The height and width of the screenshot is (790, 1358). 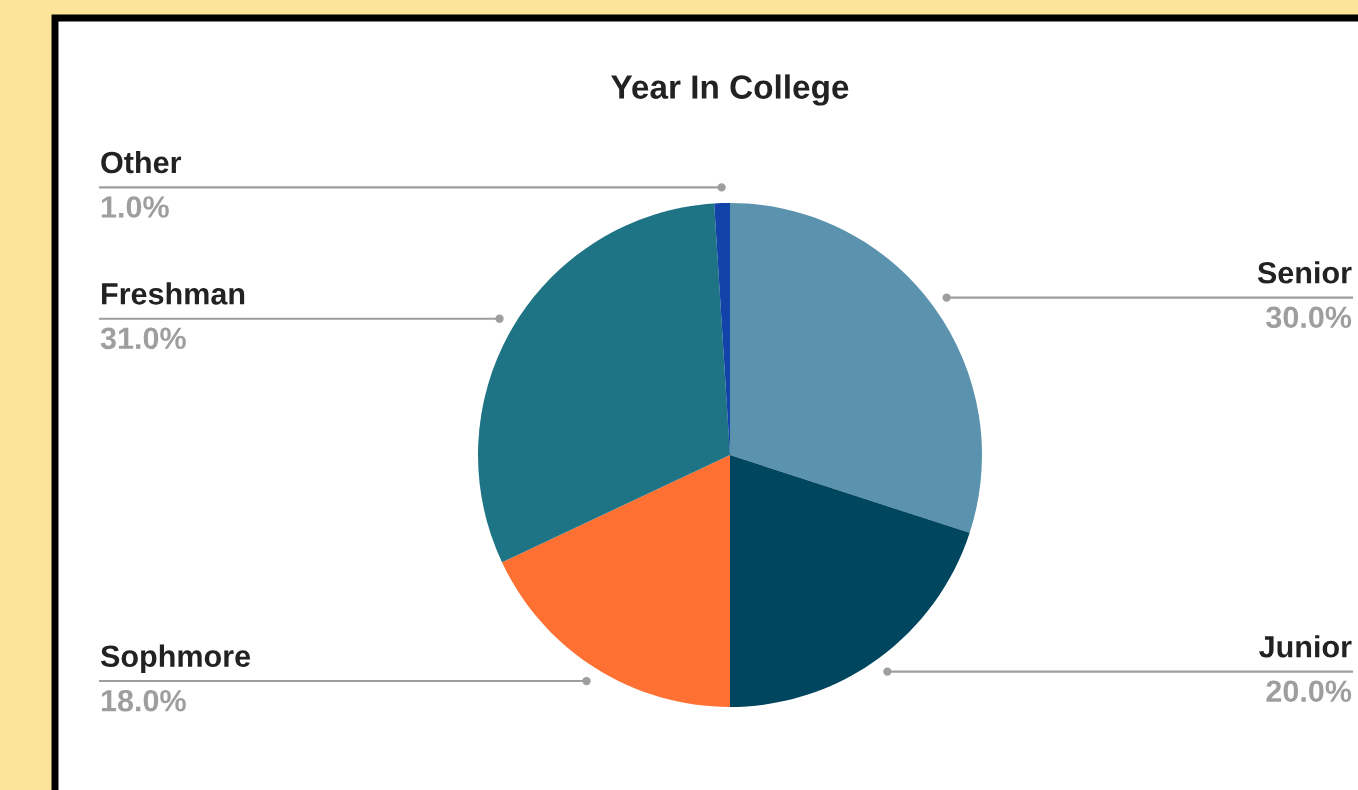 What do you see at coordinates (173, 293) in the screenshot?
I see `slice-label: Freshman` at bounding box center [173, 293].